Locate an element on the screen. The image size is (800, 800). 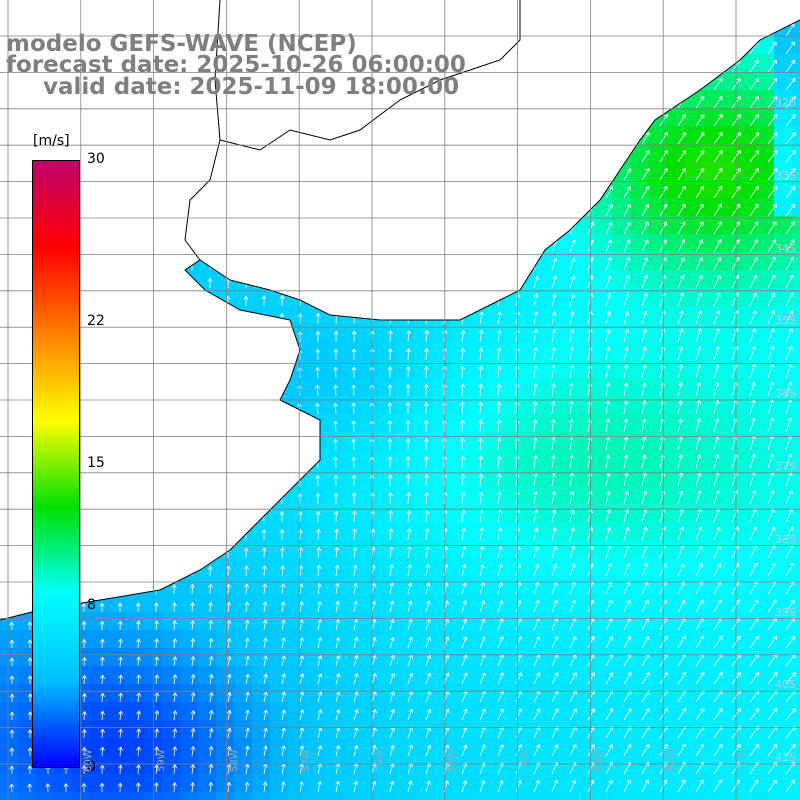
longitude-label: 52W is located at coordinates (671, 760).